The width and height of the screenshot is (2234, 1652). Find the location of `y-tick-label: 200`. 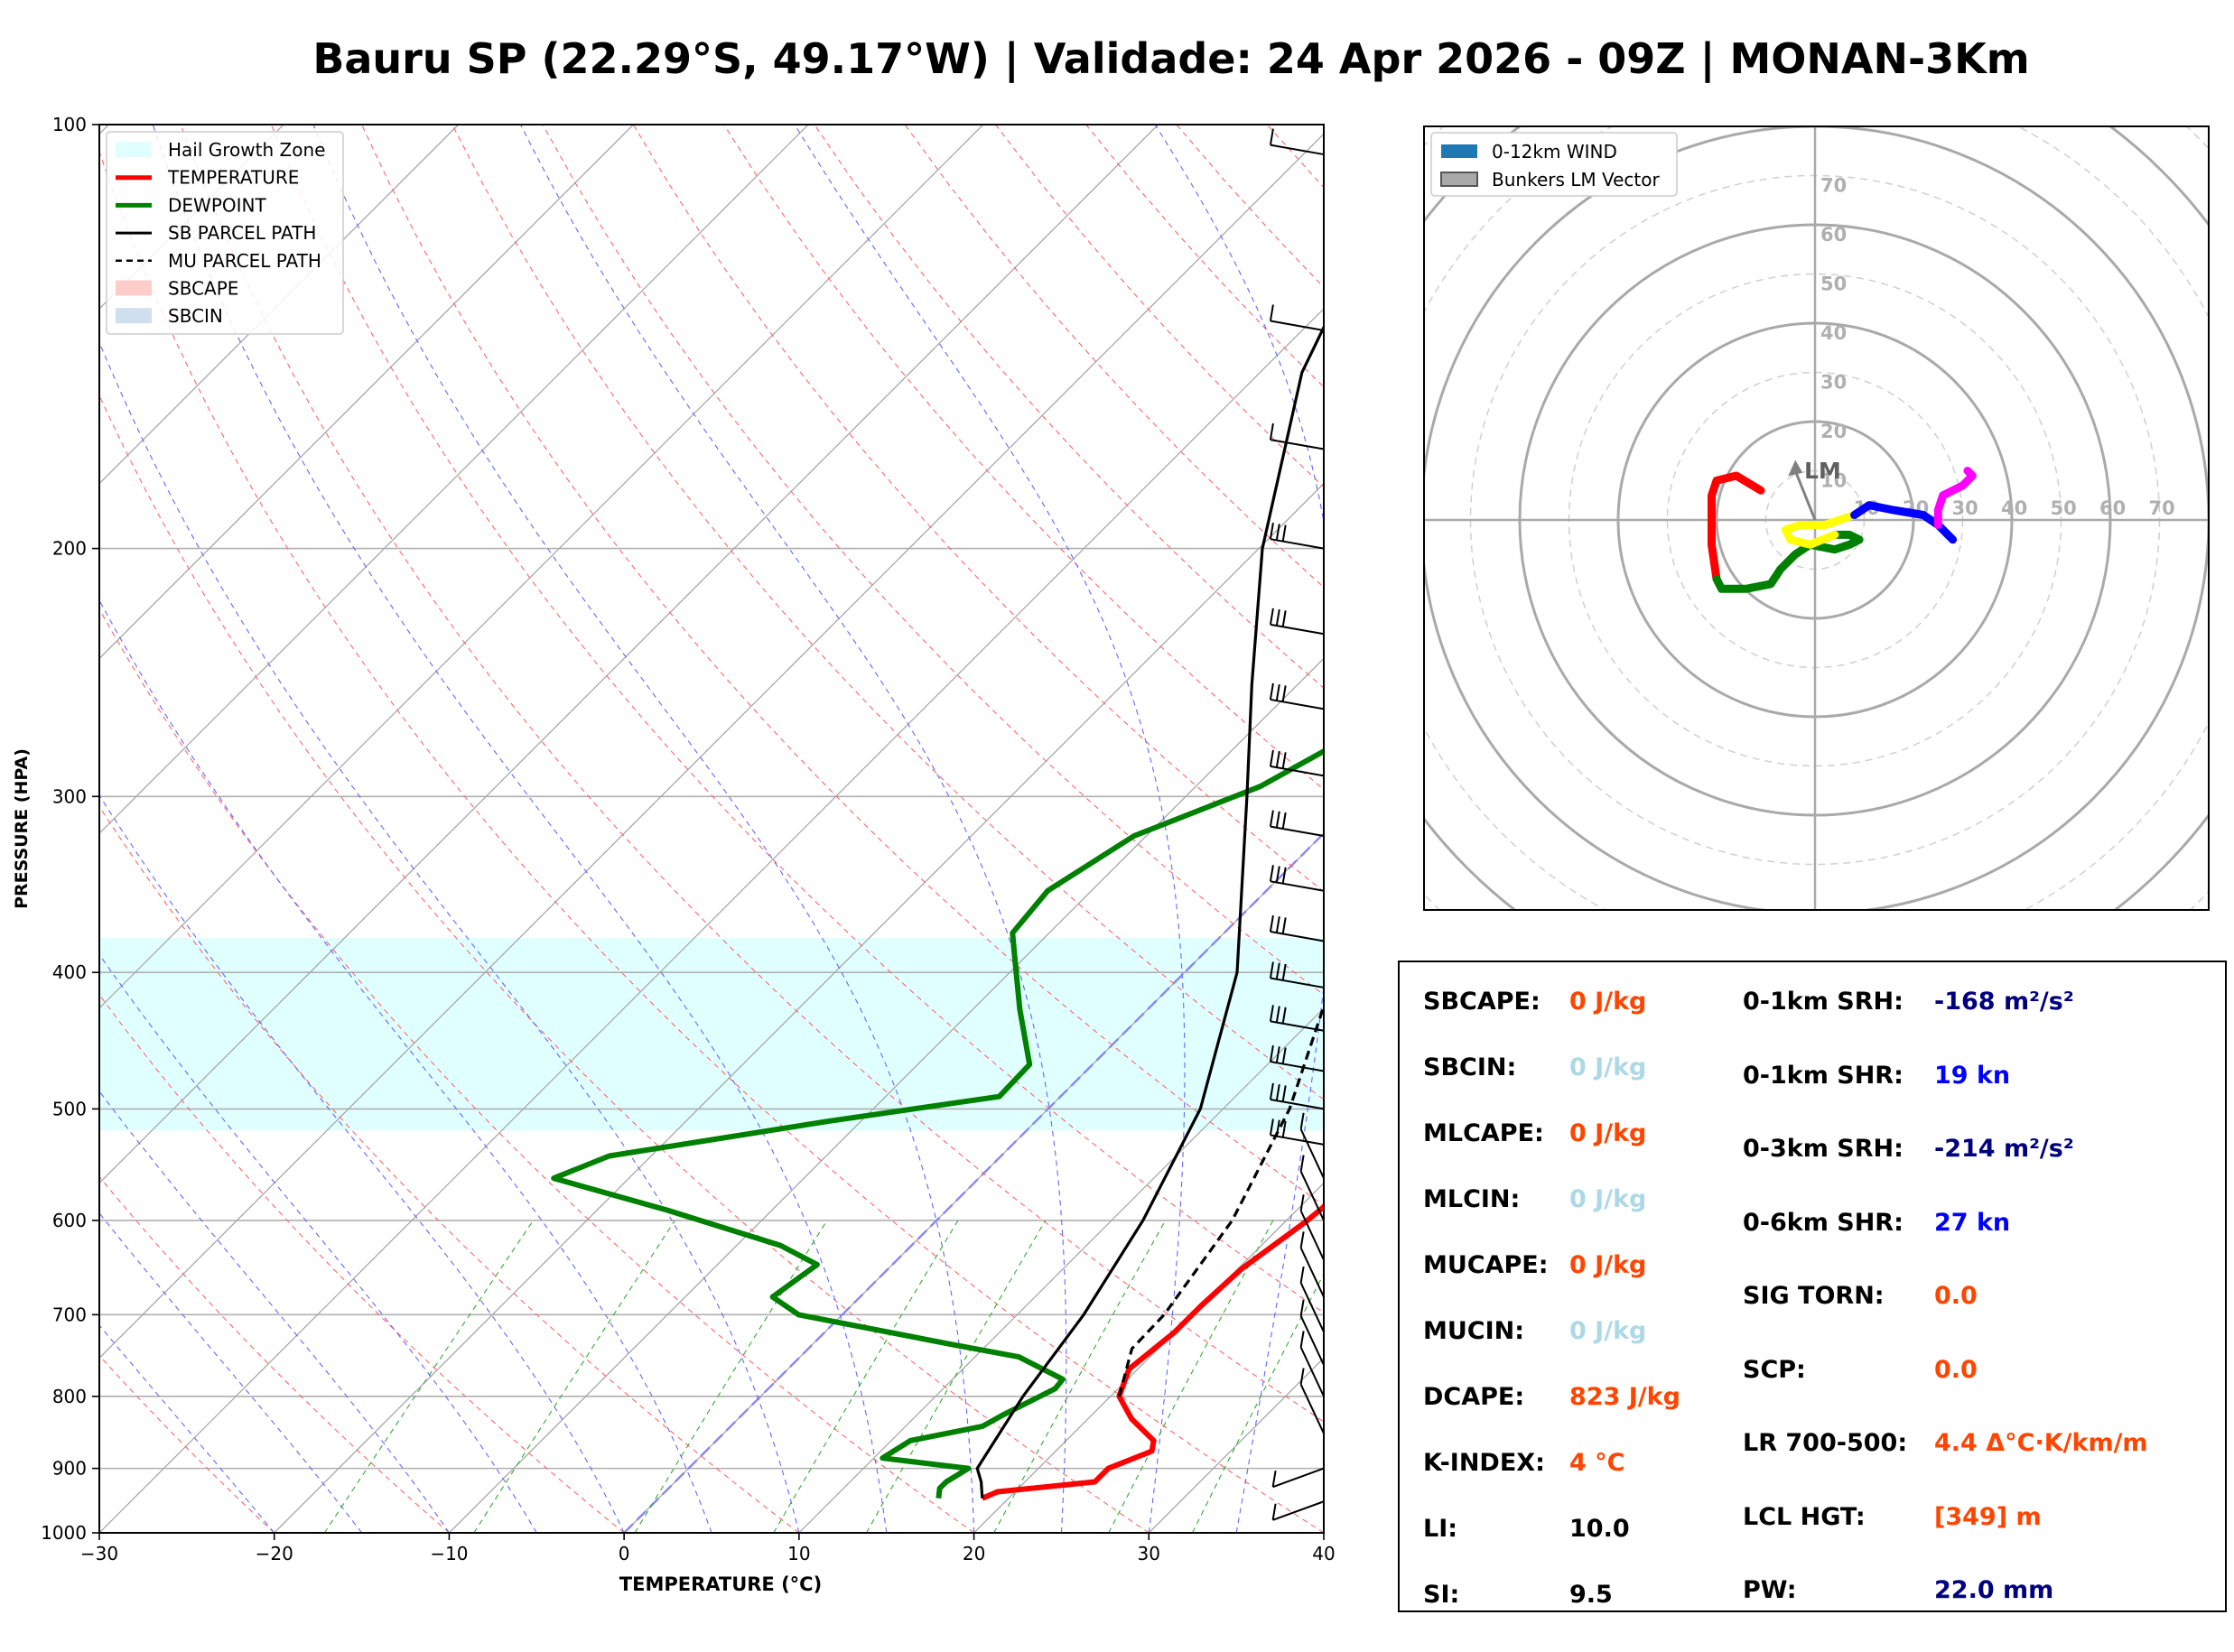

y-tick-label: 200 is located at coordinates (69, 549).